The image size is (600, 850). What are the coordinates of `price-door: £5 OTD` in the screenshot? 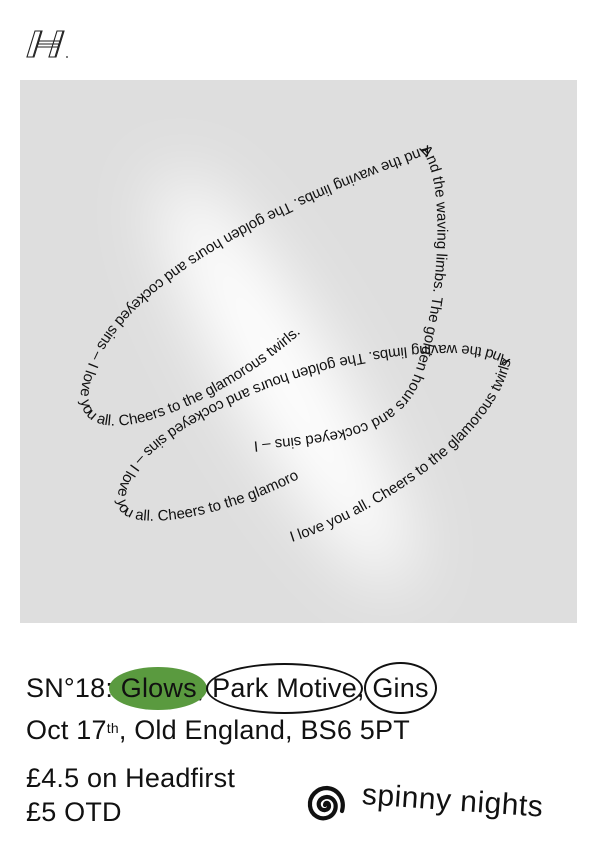 It's located at (74, 812).